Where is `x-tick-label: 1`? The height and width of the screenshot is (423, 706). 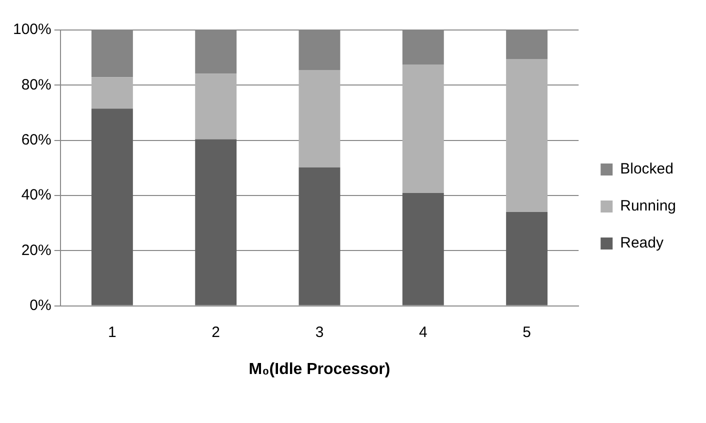 x-tick-label: 1 is located at coordinates (112, 332).